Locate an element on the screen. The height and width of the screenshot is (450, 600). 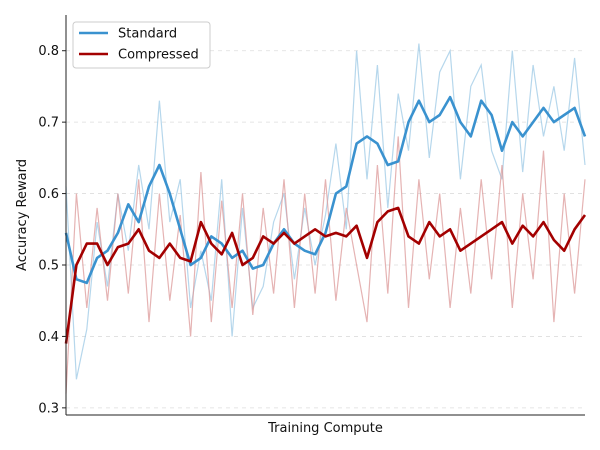
y-tick-label-2: 0.5 is located at coordinates (48, 266).